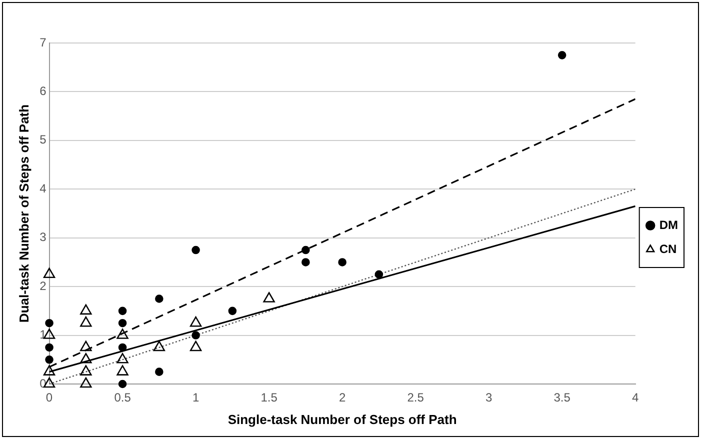 The height and width of the screenshot is (439, 701). Describe the element at coordinates (43, 188) in the screenshot. I see `y-tick-label: 4` at that location.